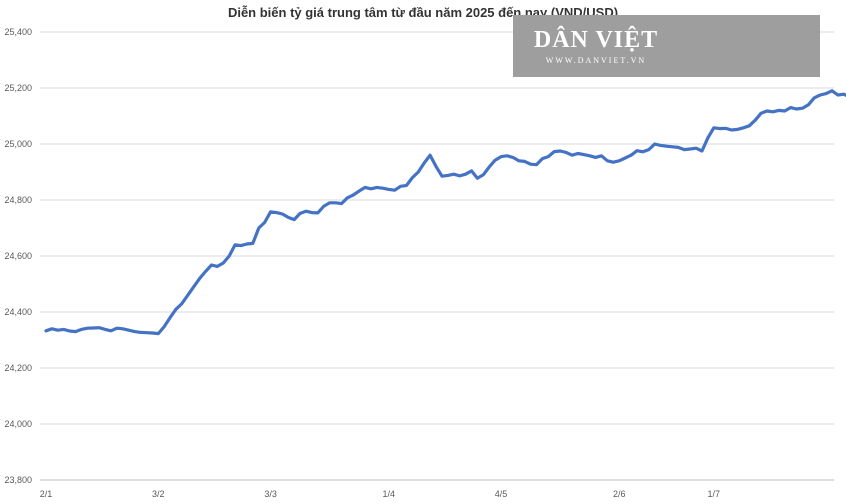 This screenshot has height=504, width=846. I want to click on x-tick-label: 1/4, so click(389, 494).